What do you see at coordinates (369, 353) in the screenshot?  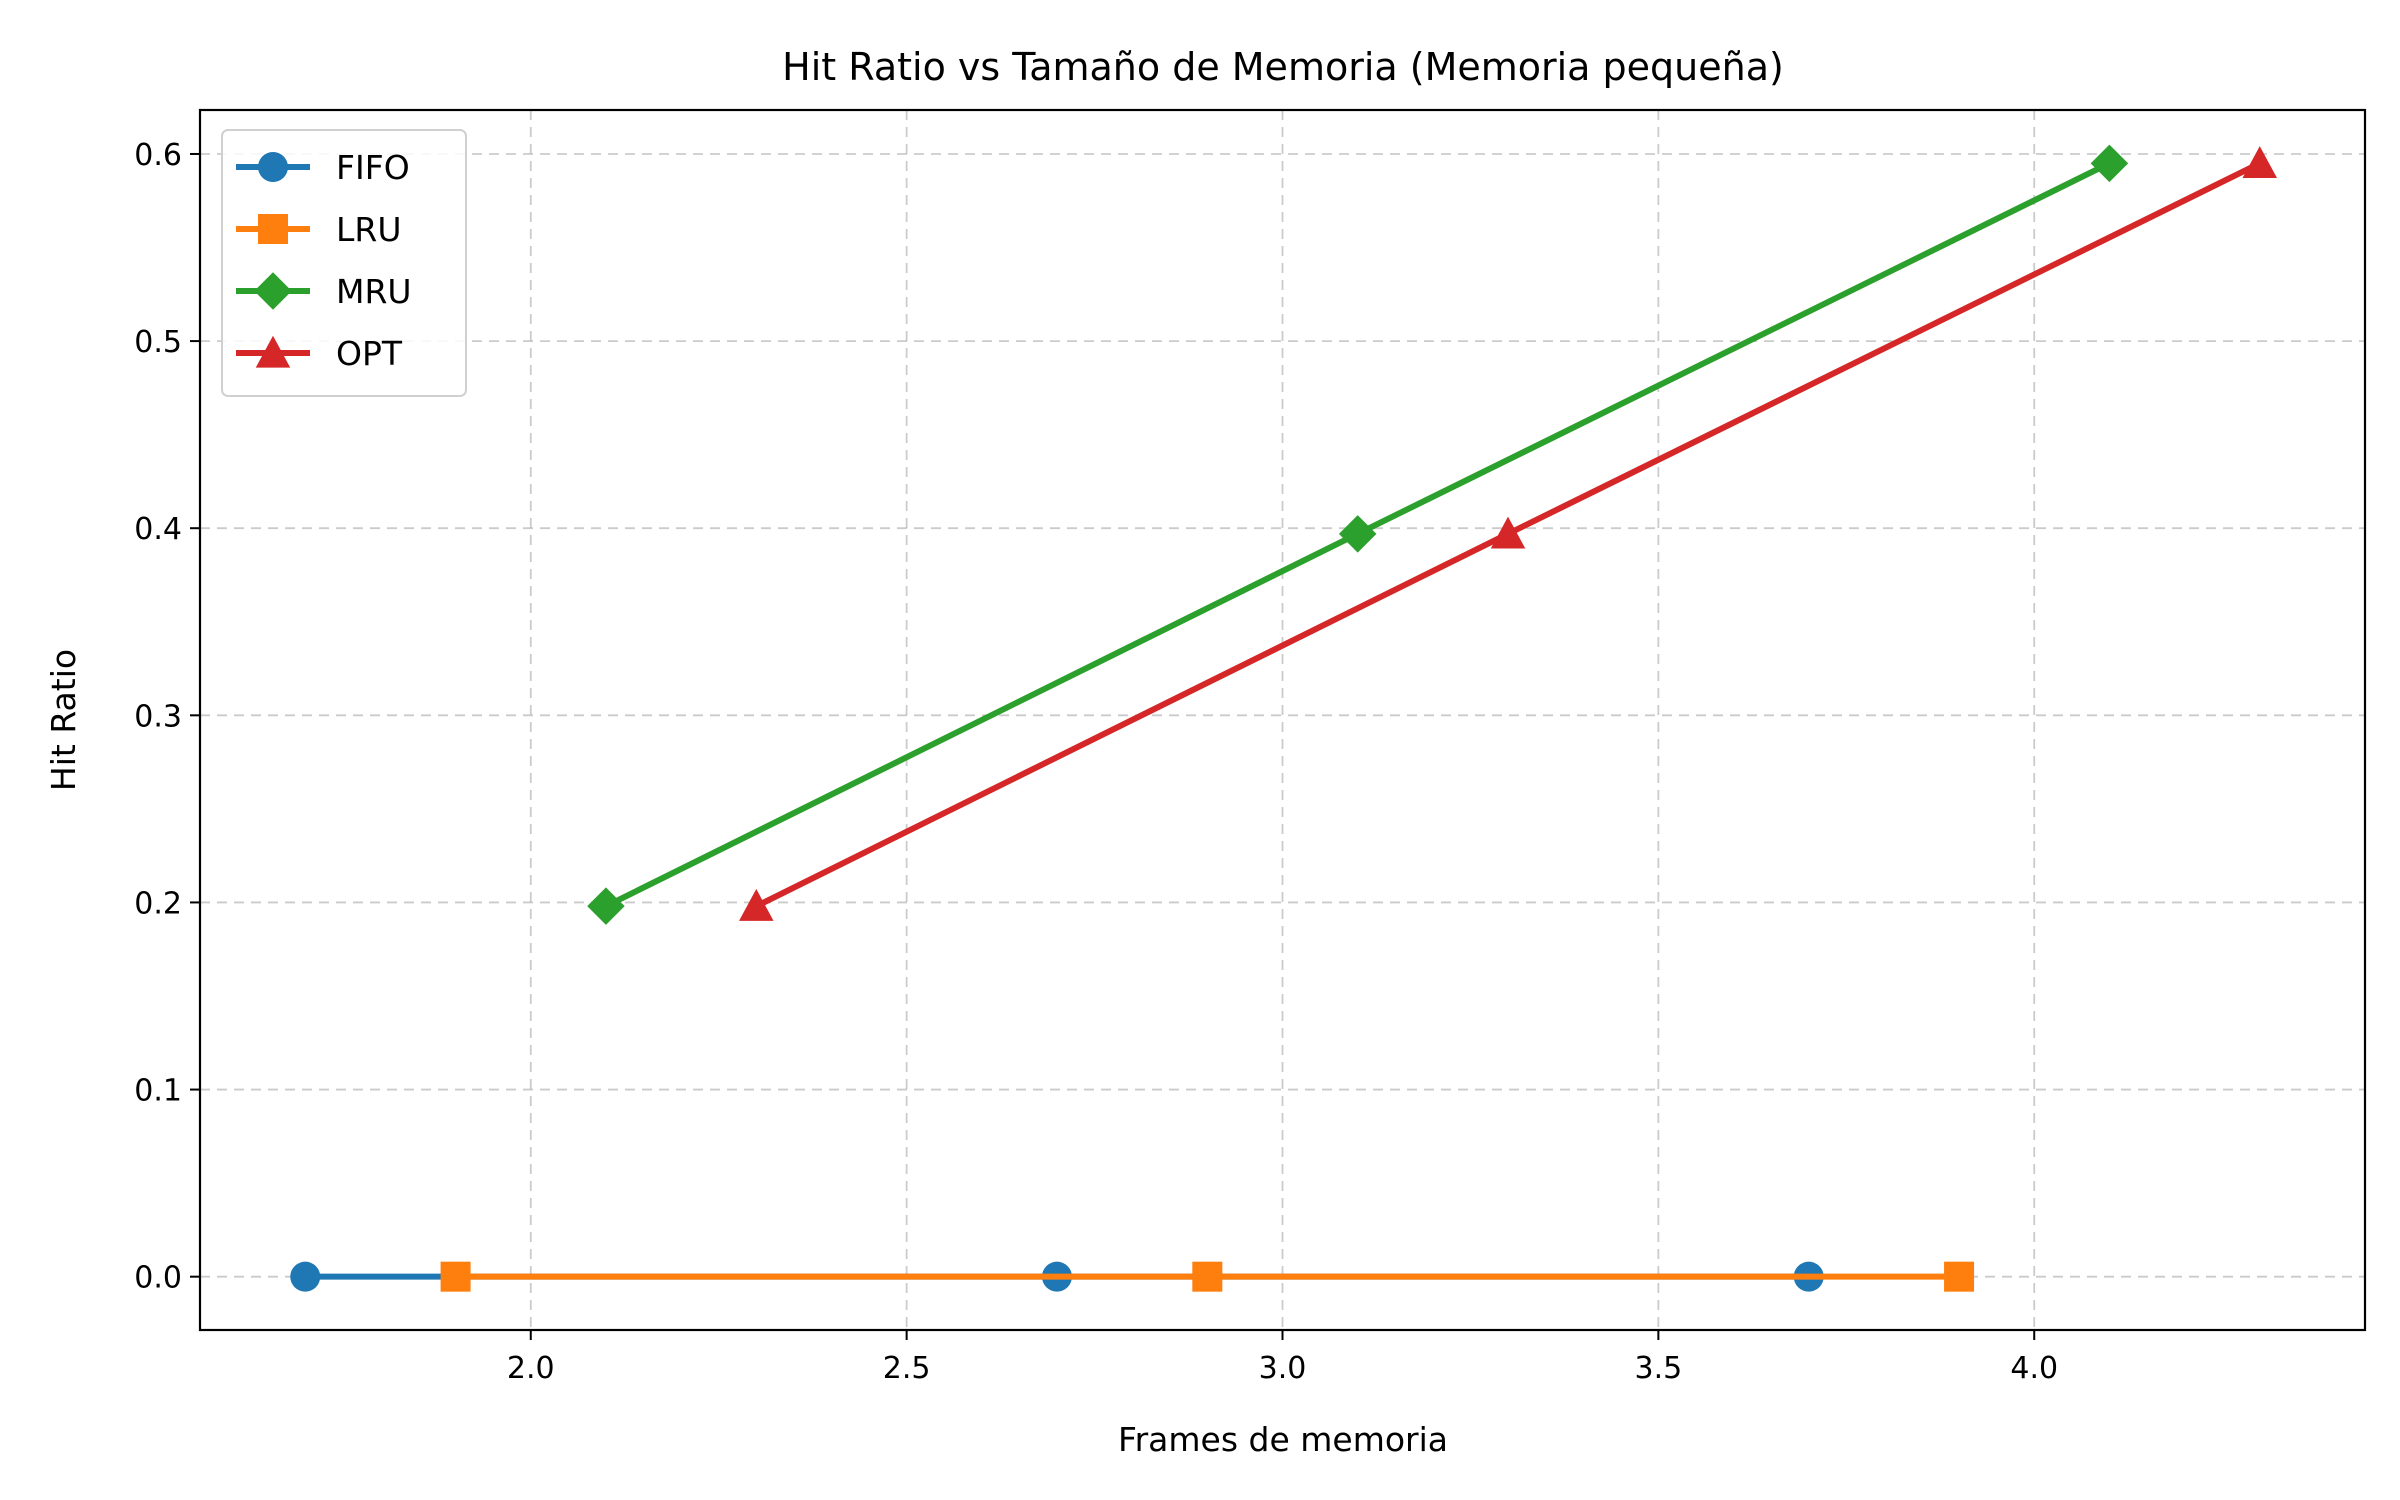 I see `legend-label-opt: OPT` at bounding box center [369, 353].